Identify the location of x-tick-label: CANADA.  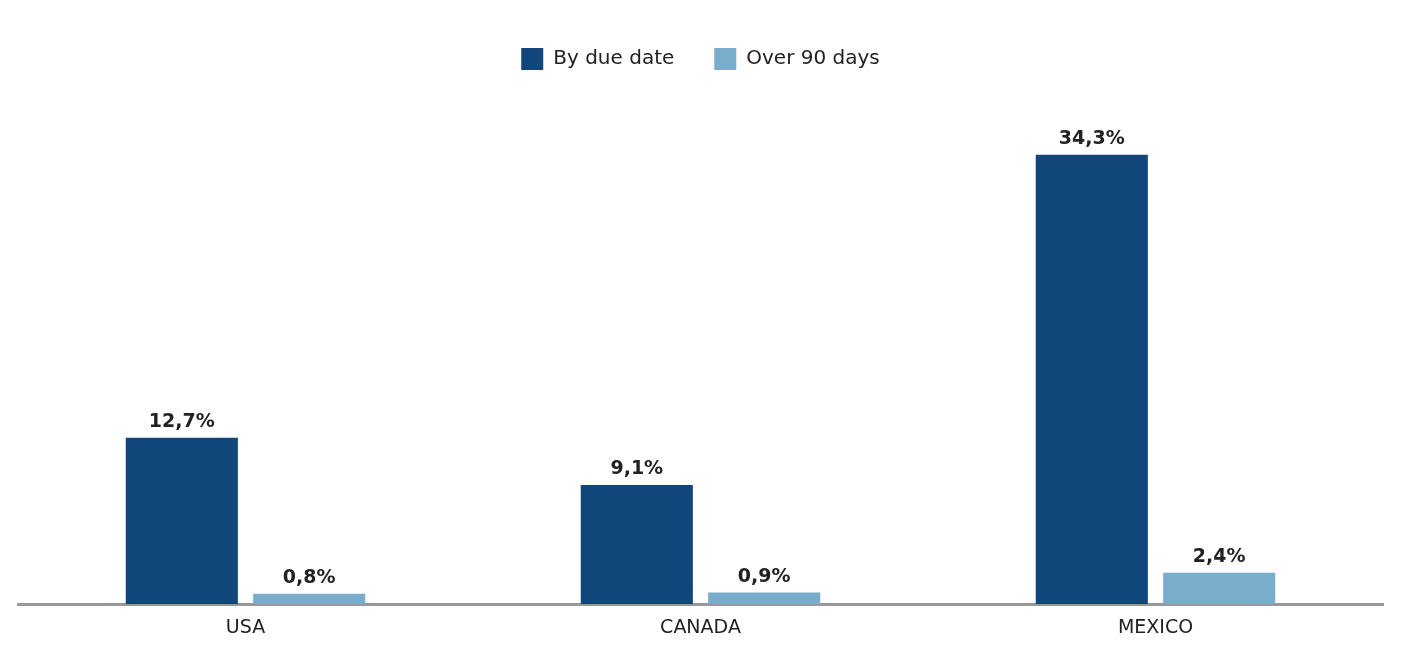
(700, 625).